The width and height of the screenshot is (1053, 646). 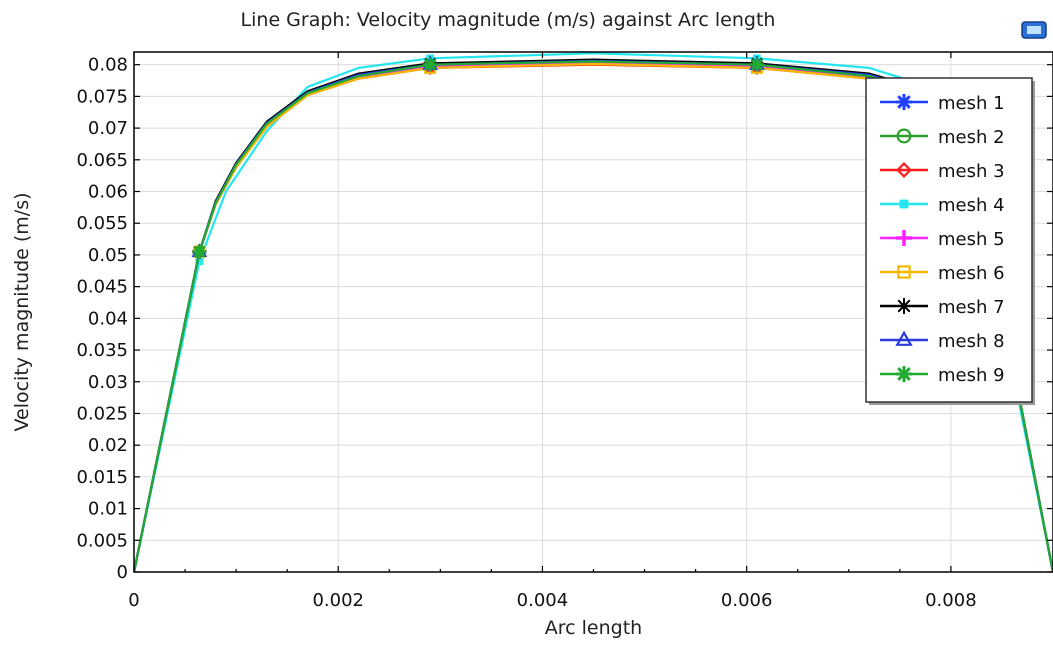 I want to click on y-tick-label: 0.01, so click(x=108, y=509).